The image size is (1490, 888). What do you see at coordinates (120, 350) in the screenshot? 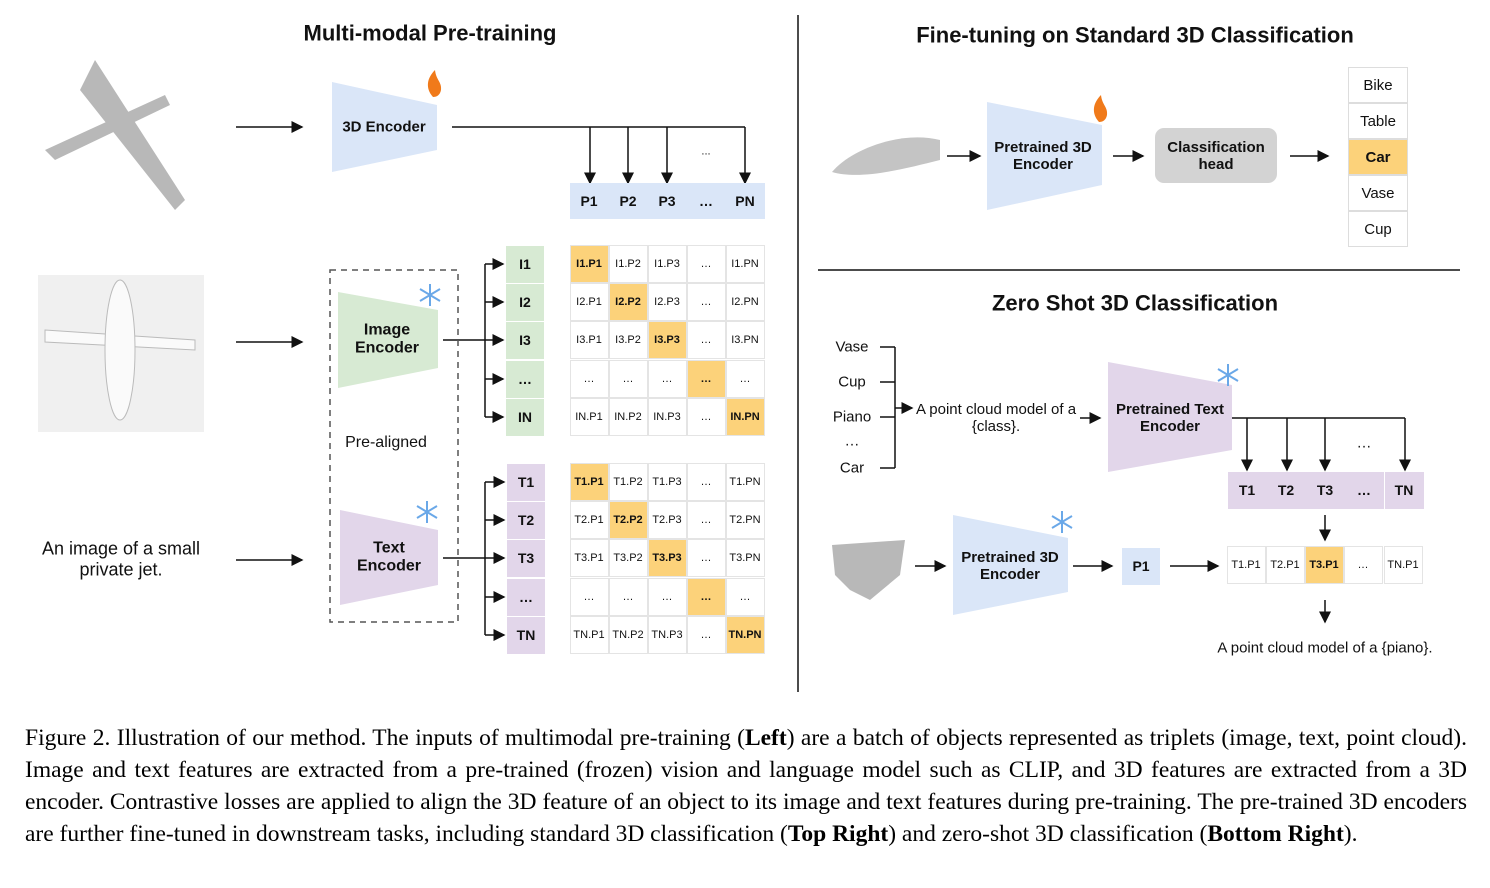
I see `plane-drawing` at bounding box center [120, 350].